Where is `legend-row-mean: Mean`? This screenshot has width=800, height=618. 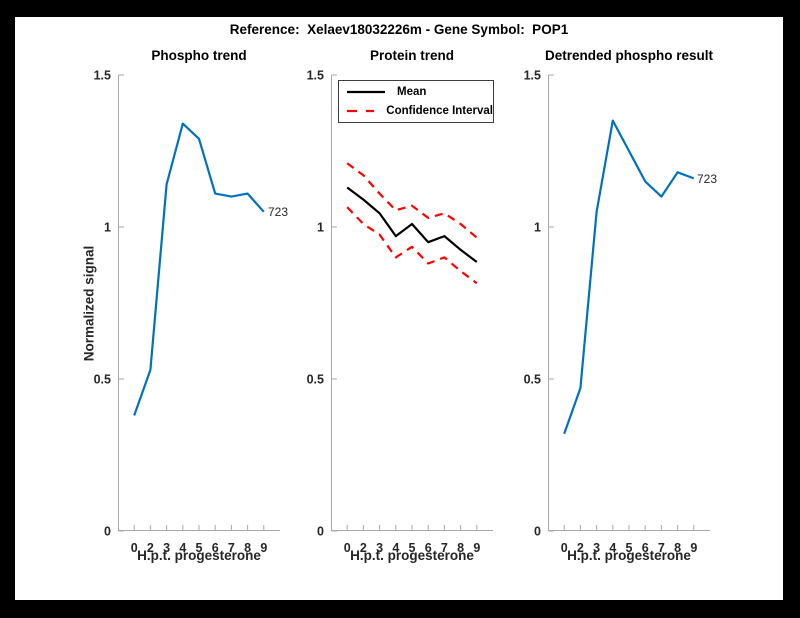 legend-row-mean: Mean is located at coordinates (416, 92).